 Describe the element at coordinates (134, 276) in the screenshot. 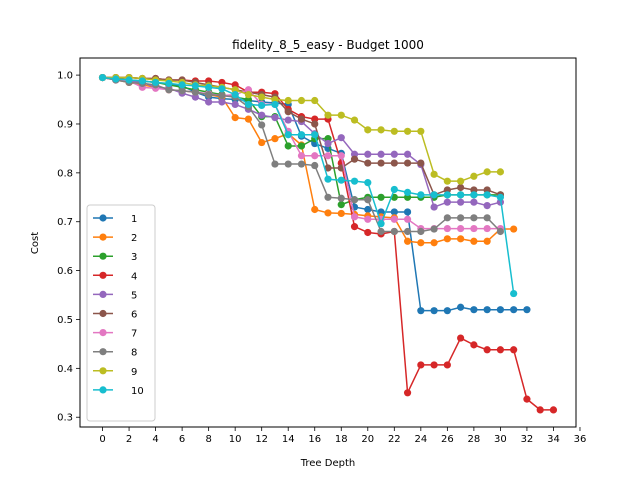

I see `legend-label: 4` at that location.